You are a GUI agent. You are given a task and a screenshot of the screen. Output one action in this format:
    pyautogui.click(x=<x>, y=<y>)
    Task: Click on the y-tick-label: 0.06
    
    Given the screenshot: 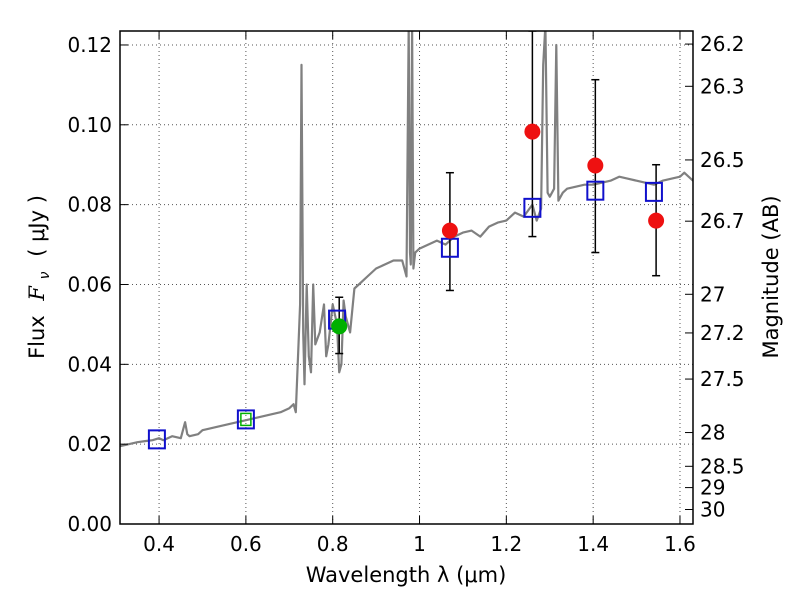 What is the action you would take?
    pyautogui.click(x=89, y=284)
    